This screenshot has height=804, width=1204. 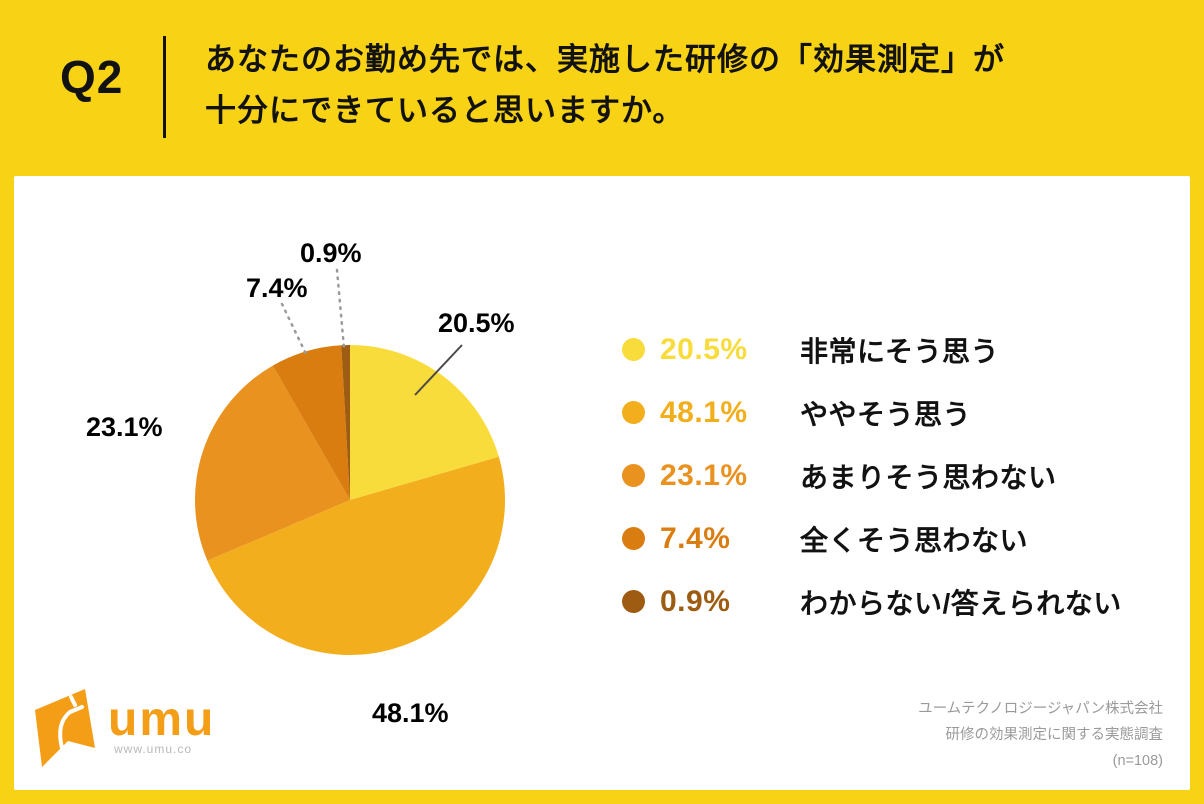 I want to click on legend-label: あまりそう思わない, so click(x=928, y=477).